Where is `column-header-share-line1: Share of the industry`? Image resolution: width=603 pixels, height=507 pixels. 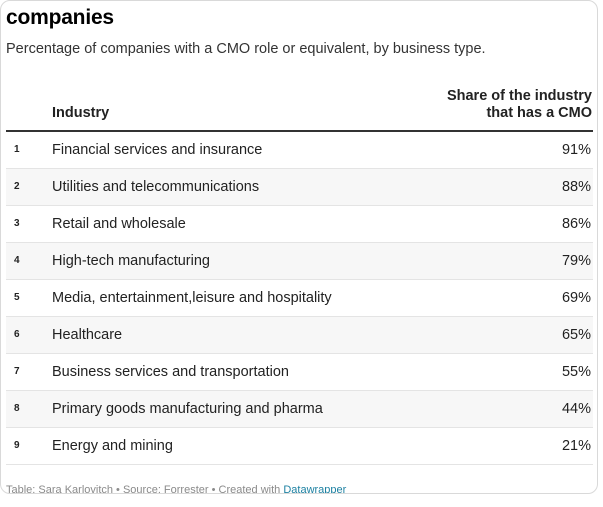 column-header-share-line1: Share of the industry is located at coordinates (519, 96).